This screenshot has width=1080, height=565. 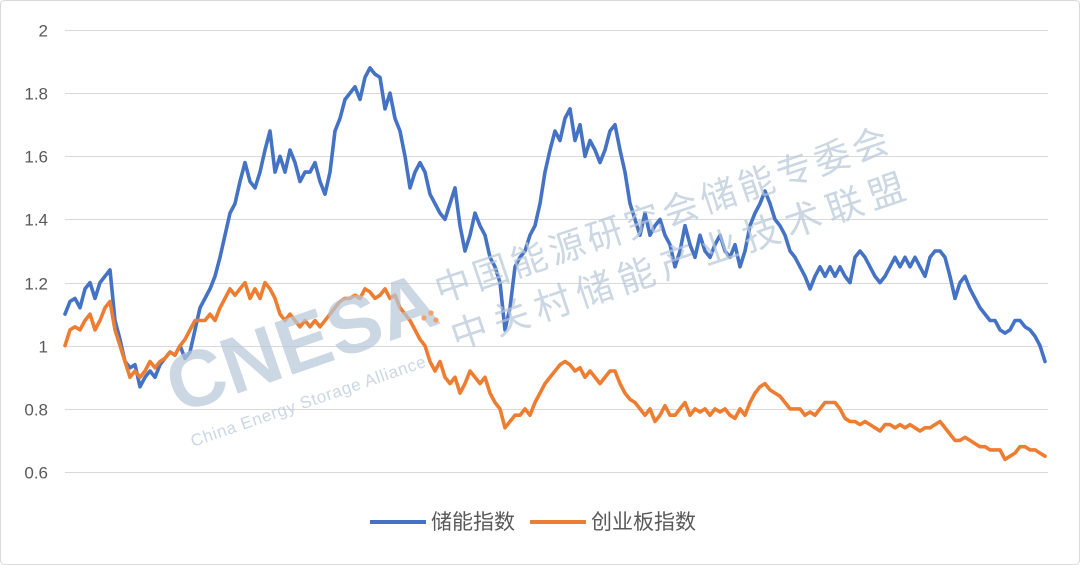 I want to click on legend: 储能指数 创业板指数, so click(x=533, y=522).